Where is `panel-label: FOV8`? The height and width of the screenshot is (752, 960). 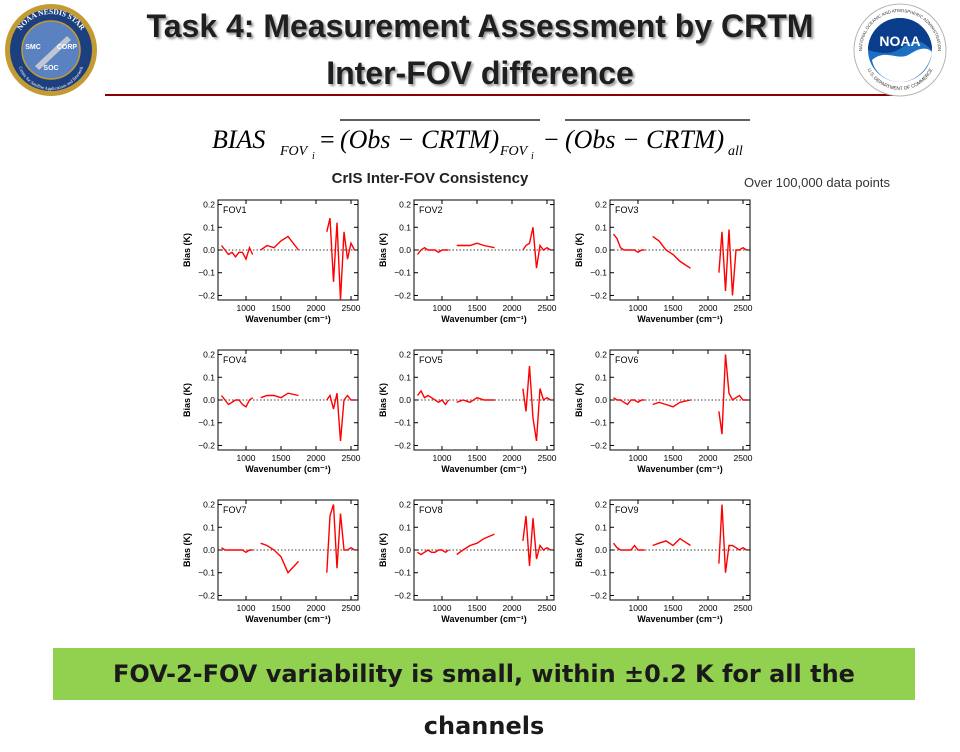 panel-label: FOV8 is located at coordinates (431, 510).